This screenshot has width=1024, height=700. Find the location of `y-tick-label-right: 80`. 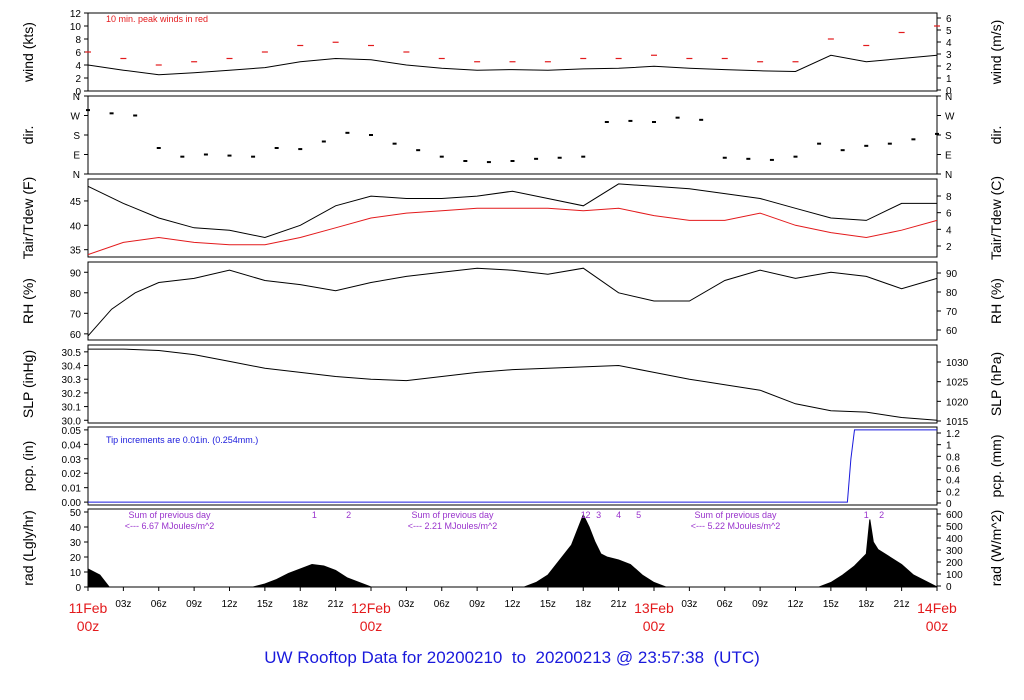

y-tick-label-right: 80 is located at coordinates (952, 293).